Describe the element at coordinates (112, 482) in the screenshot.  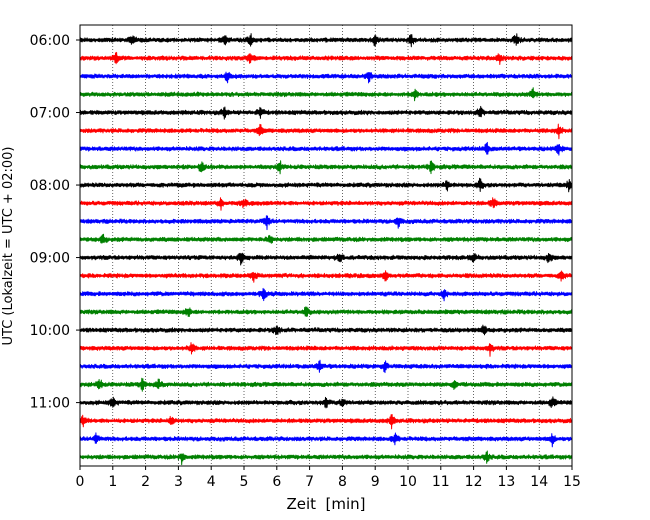
I see `x-tick-label: 1` at that location.